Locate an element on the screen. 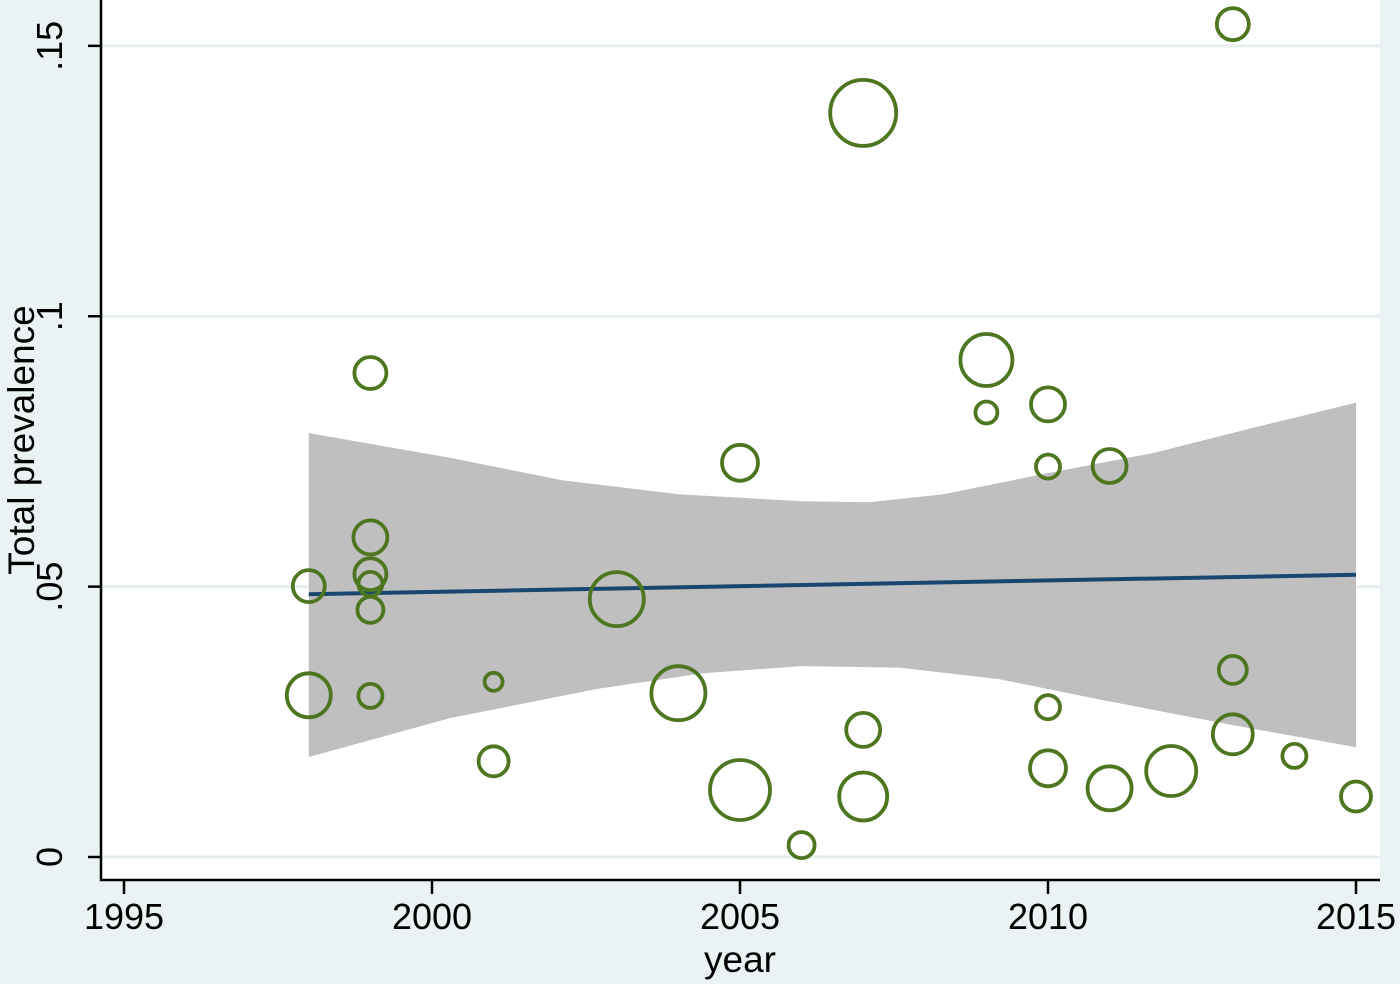  y-tick-label: 0 is located at coordinates (49, 857).